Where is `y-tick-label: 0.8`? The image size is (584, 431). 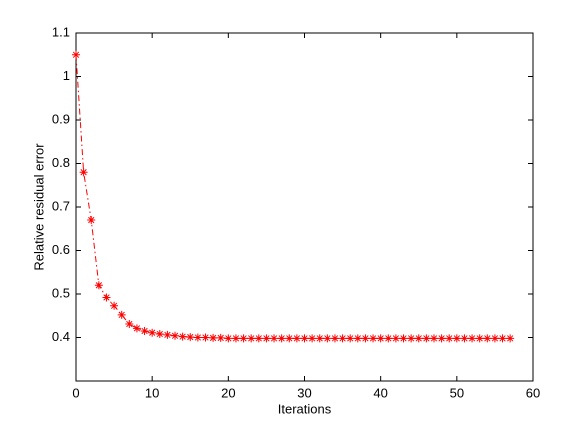
y-tick-label: 0.8 is located at coordinates (61, 162).